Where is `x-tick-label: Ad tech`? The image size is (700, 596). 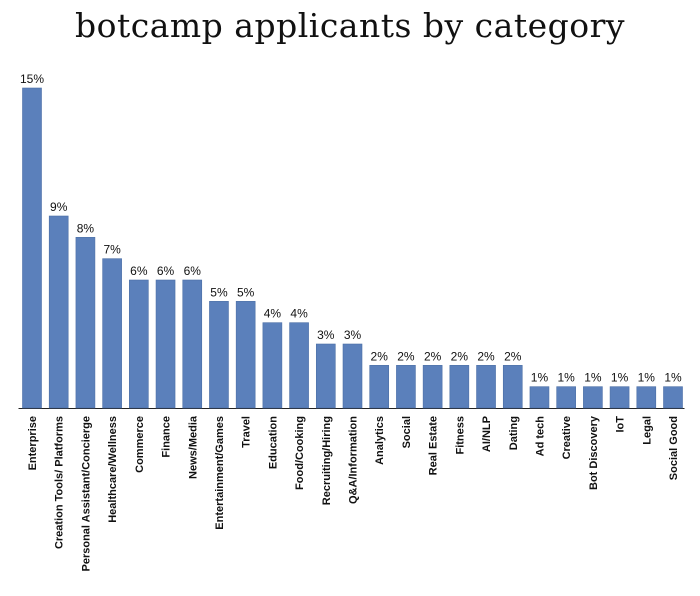
x-tick-label: Ad tech is located at coordinates (540, 436).